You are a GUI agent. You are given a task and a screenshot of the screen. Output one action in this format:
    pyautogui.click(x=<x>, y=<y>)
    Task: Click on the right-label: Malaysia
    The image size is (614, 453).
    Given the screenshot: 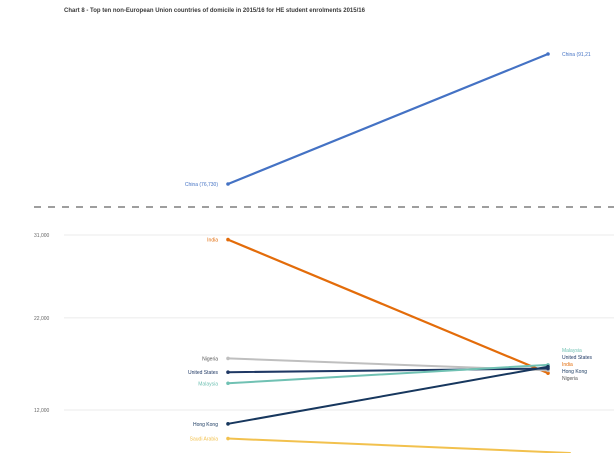 What is the action you would take?
    pyautogui.click(x=572, y=351)
    